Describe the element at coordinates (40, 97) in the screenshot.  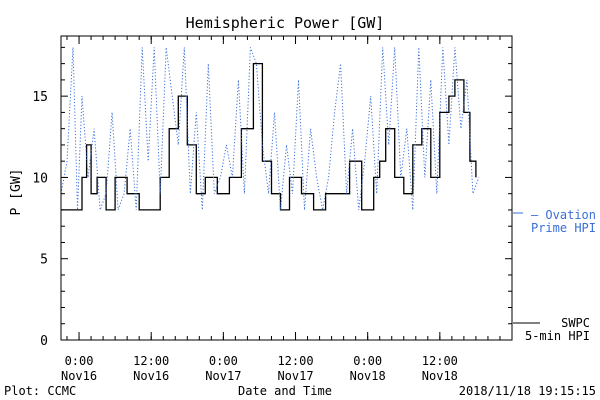
I see `y-tick-label: 15` at that location.